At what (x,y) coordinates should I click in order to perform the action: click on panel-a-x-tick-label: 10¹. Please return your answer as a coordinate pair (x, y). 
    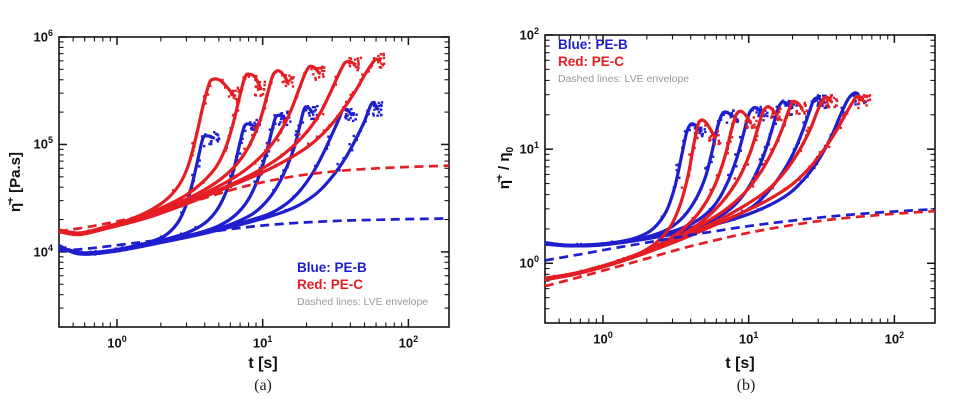
    Looking at the image, I should click on (262, 342).